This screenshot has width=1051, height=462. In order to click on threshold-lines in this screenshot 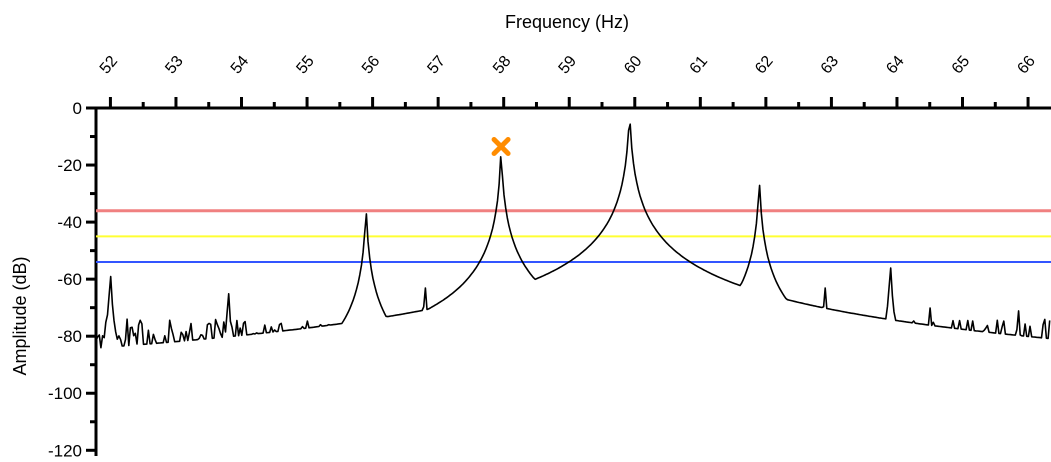, I will do `click(573, 236)`.